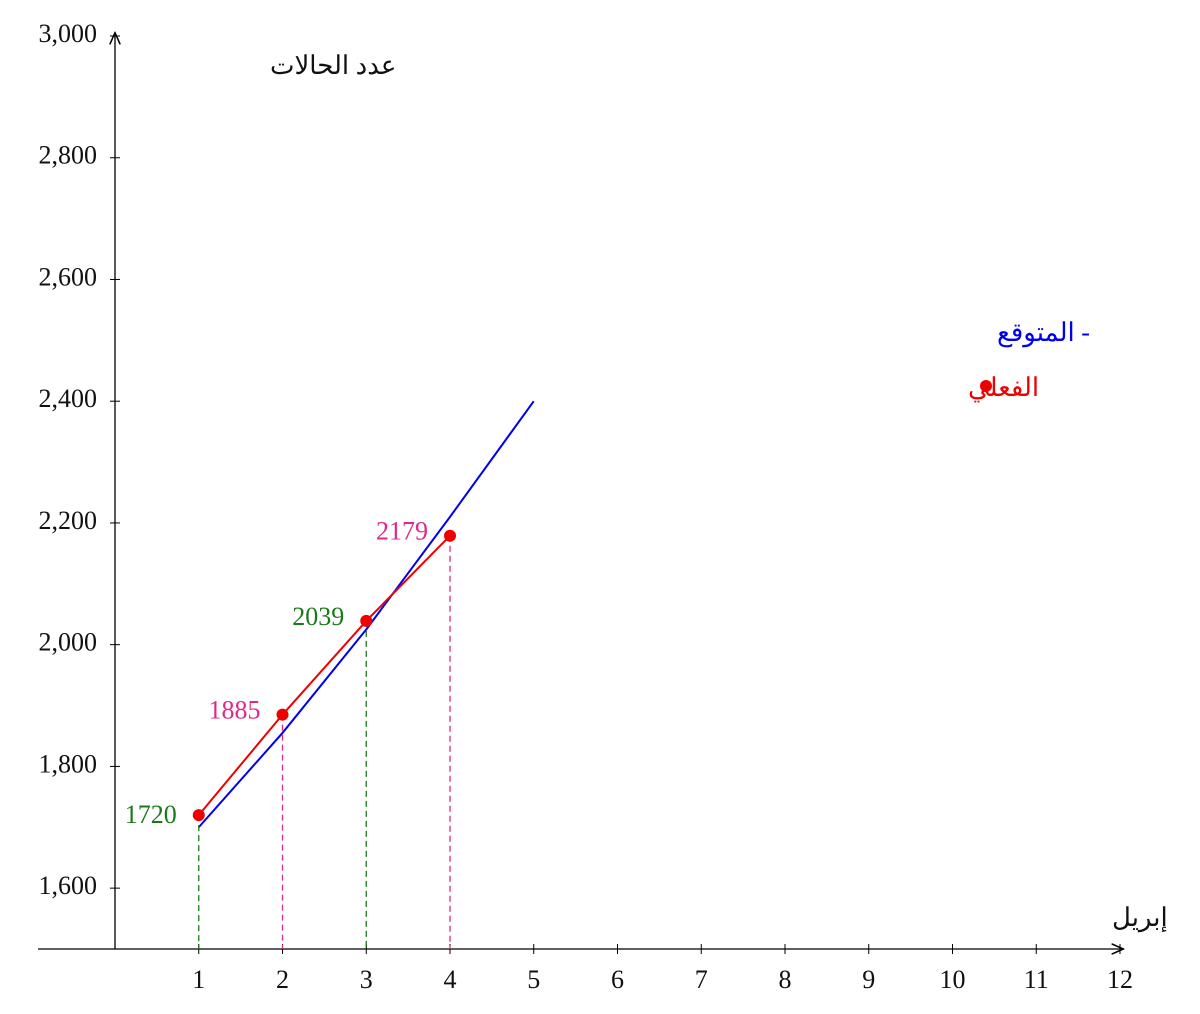 The image size is (1200, 1014). I want to click on x-tick-label: 2, so click(282, 979).